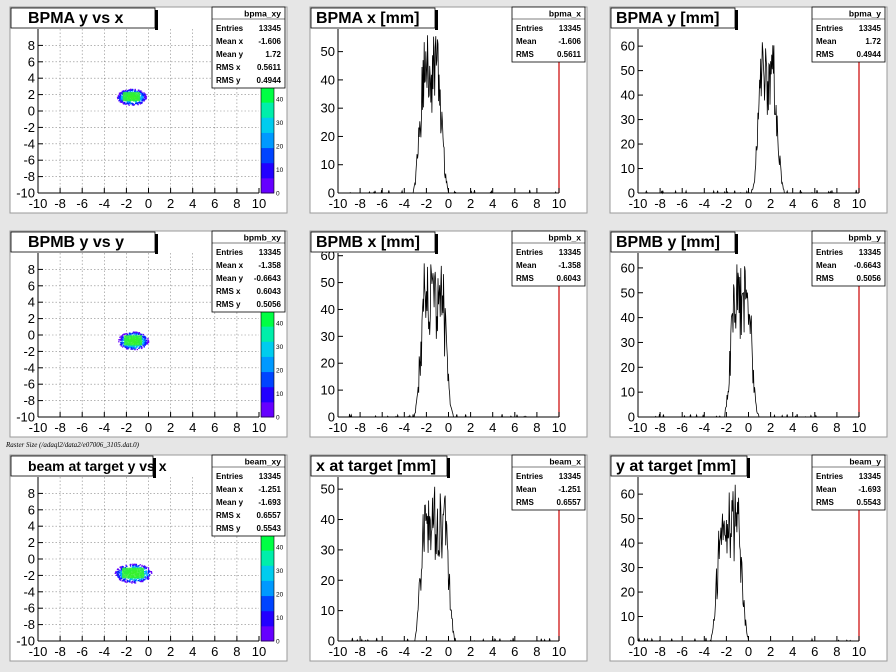  I want to click on plot-title: BPMB y [mm], so click(668, 242).